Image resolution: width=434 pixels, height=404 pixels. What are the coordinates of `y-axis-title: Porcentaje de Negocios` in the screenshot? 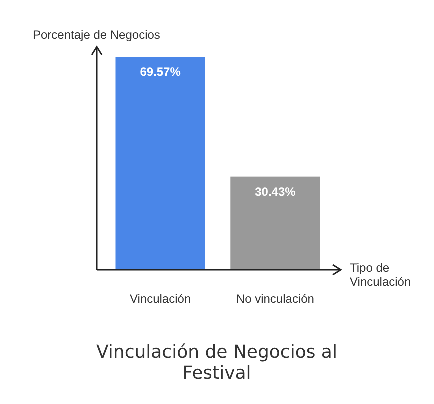 It's located at (96, 35).